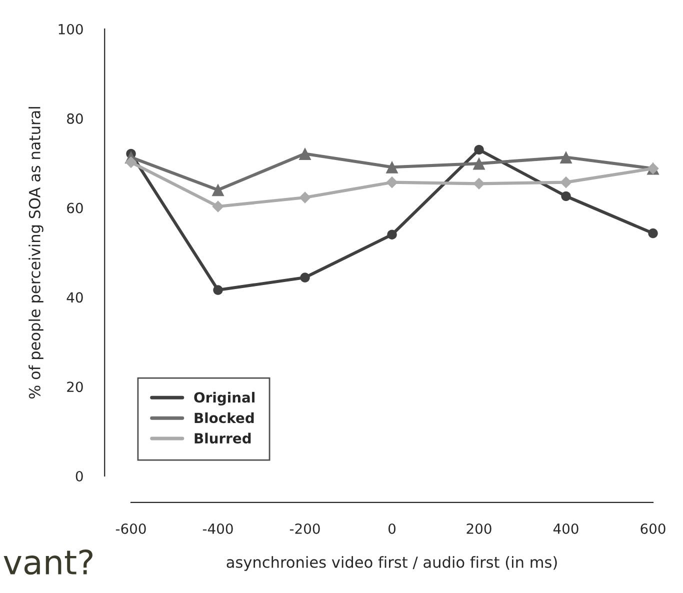  I want to click on x-tick-label: 600, so click(653, 528).